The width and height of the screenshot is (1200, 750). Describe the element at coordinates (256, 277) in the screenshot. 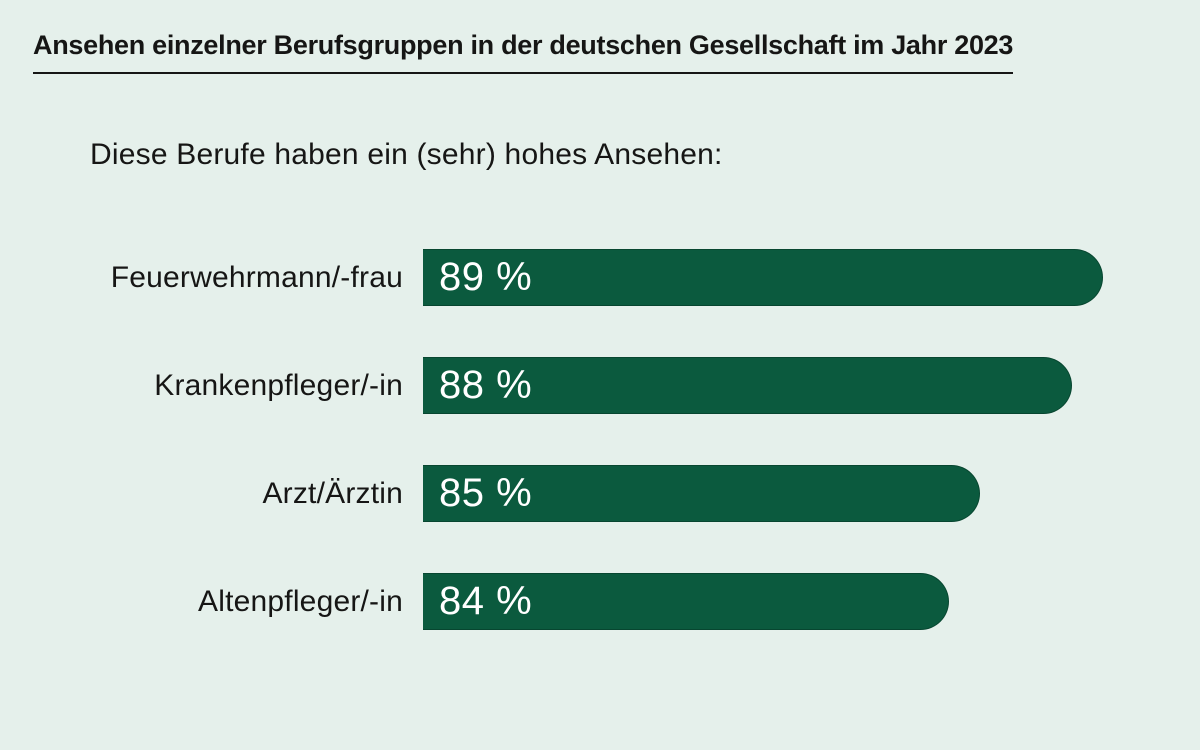

I see `category-label: Feuerwehrmann/-frau` at that location.